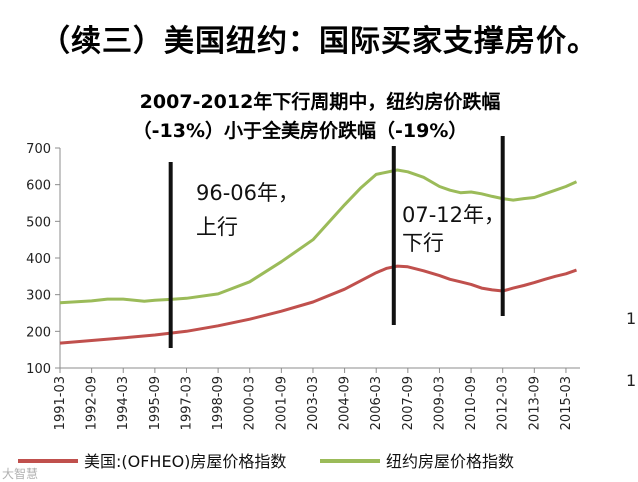  What do you see at coordinates (408, 403) in the screenshot?
I see `x-tick-label: 2007-09` at bounding box center [408, 403].